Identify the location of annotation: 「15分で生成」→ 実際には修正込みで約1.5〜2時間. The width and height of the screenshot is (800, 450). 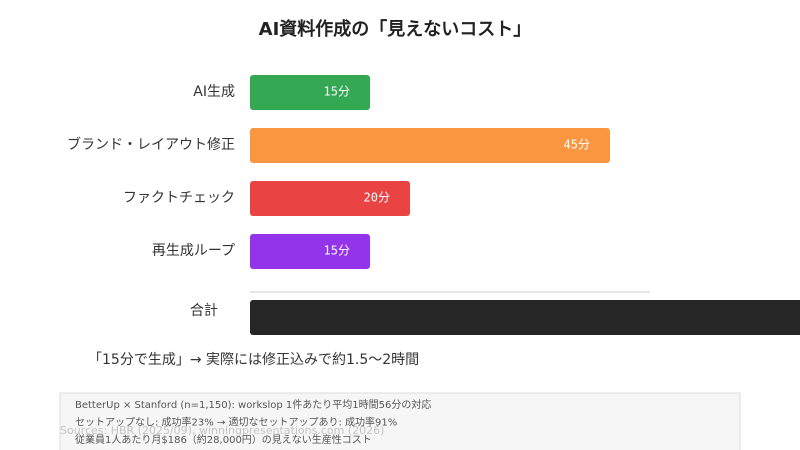
(253, 360).